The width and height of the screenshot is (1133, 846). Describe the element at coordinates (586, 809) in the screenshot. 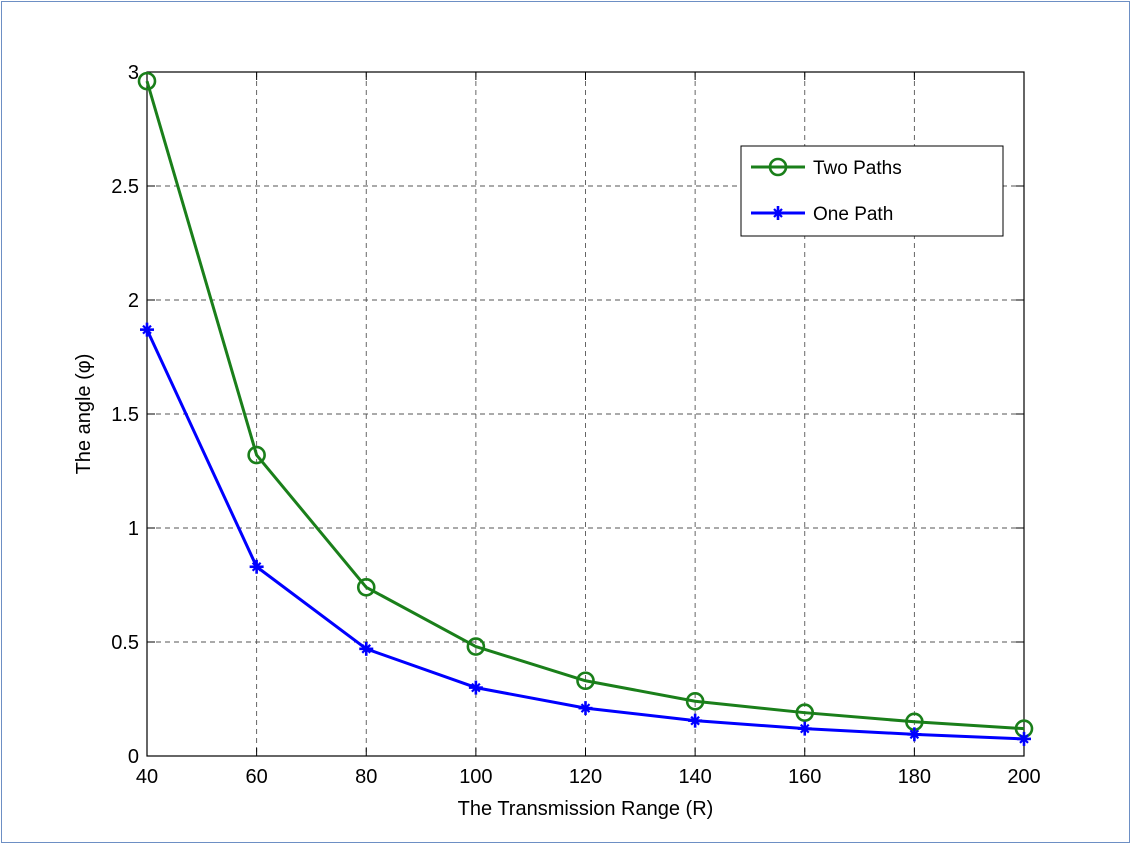

I see `x-axis-label: The Transmission Range (R)` at that location.